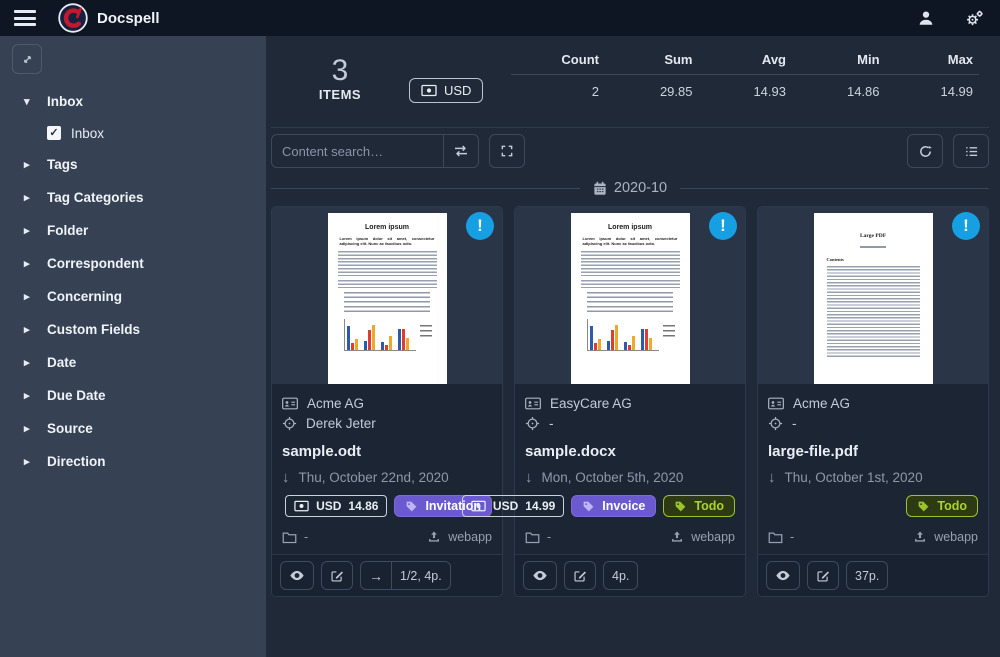  Describe the element at coordinates (480, 226) in the screenshot. I see `new-item-exclamation-icon: !` at that location.